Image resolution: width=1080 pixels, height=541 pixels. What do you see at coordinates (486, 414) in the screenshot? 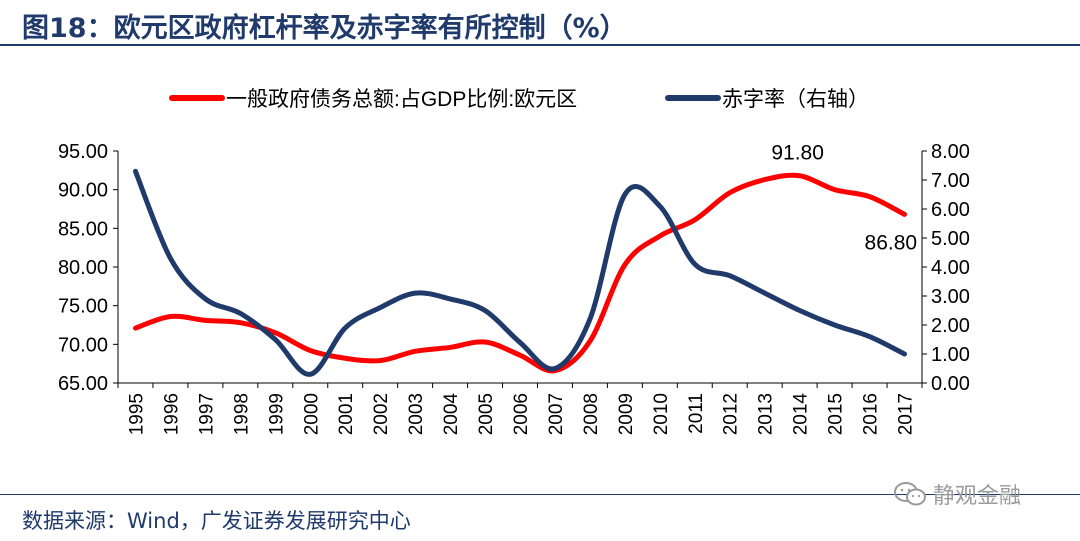
I see `x-tick-label: 2005` at bounding box center [486, 414].